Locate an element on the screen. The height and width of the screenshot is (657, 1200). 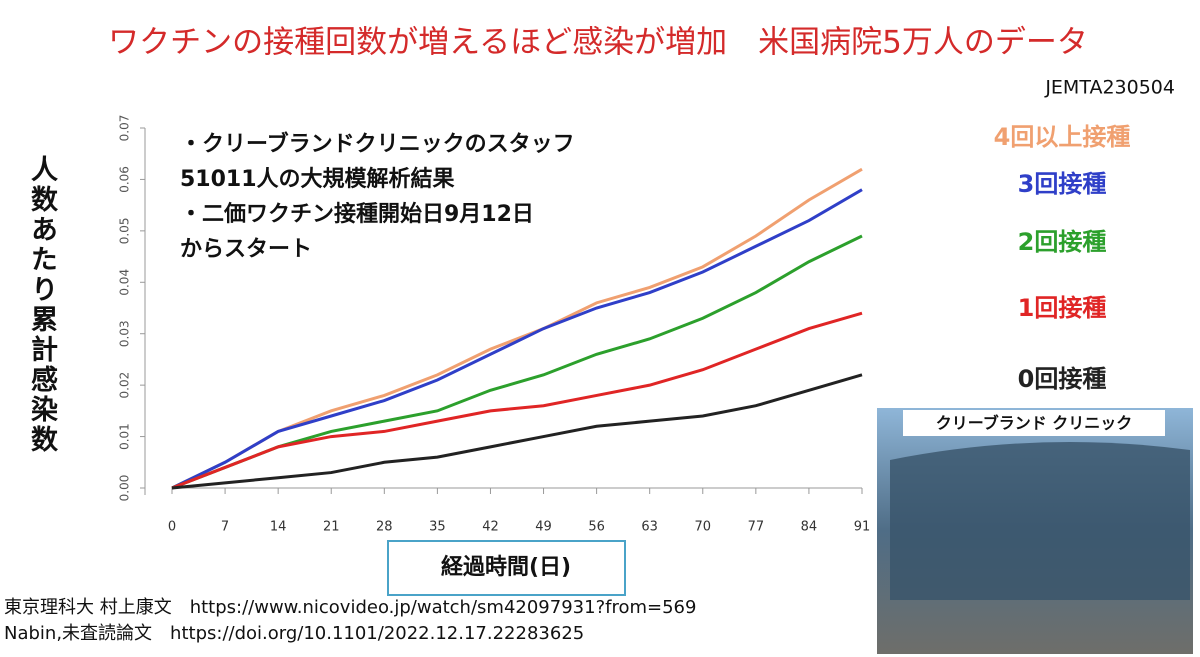
x-tick-label: 21 is located at coordinates (331, 527).